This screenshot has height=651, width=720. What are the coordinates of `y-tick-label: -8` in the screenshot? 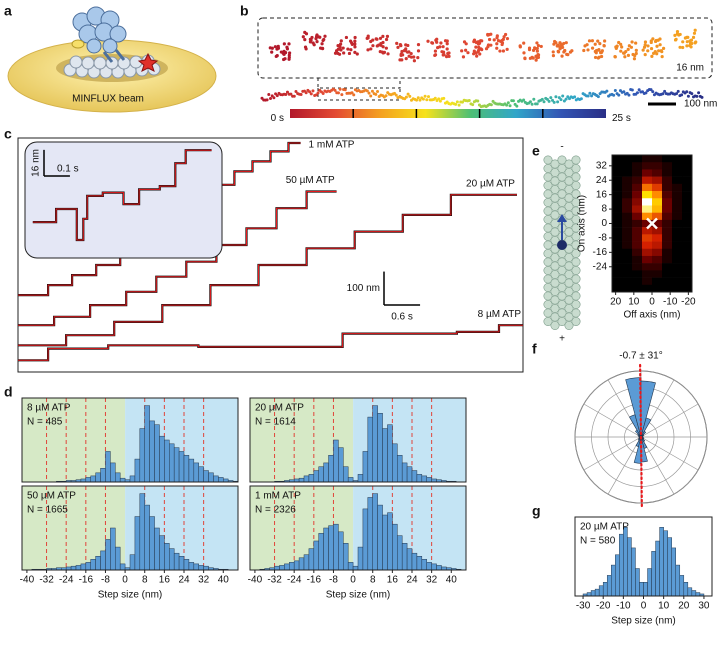 It's located at (602, 238).